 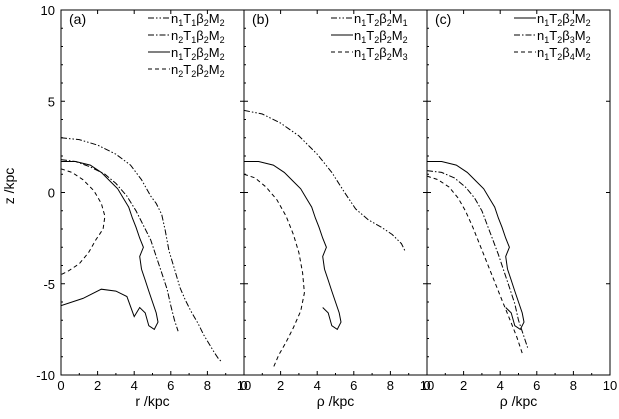 What do you see at coordinates (48, 10) in the screenshot?
I see `y-tick-label: 10` at bounding box center [48, 10].